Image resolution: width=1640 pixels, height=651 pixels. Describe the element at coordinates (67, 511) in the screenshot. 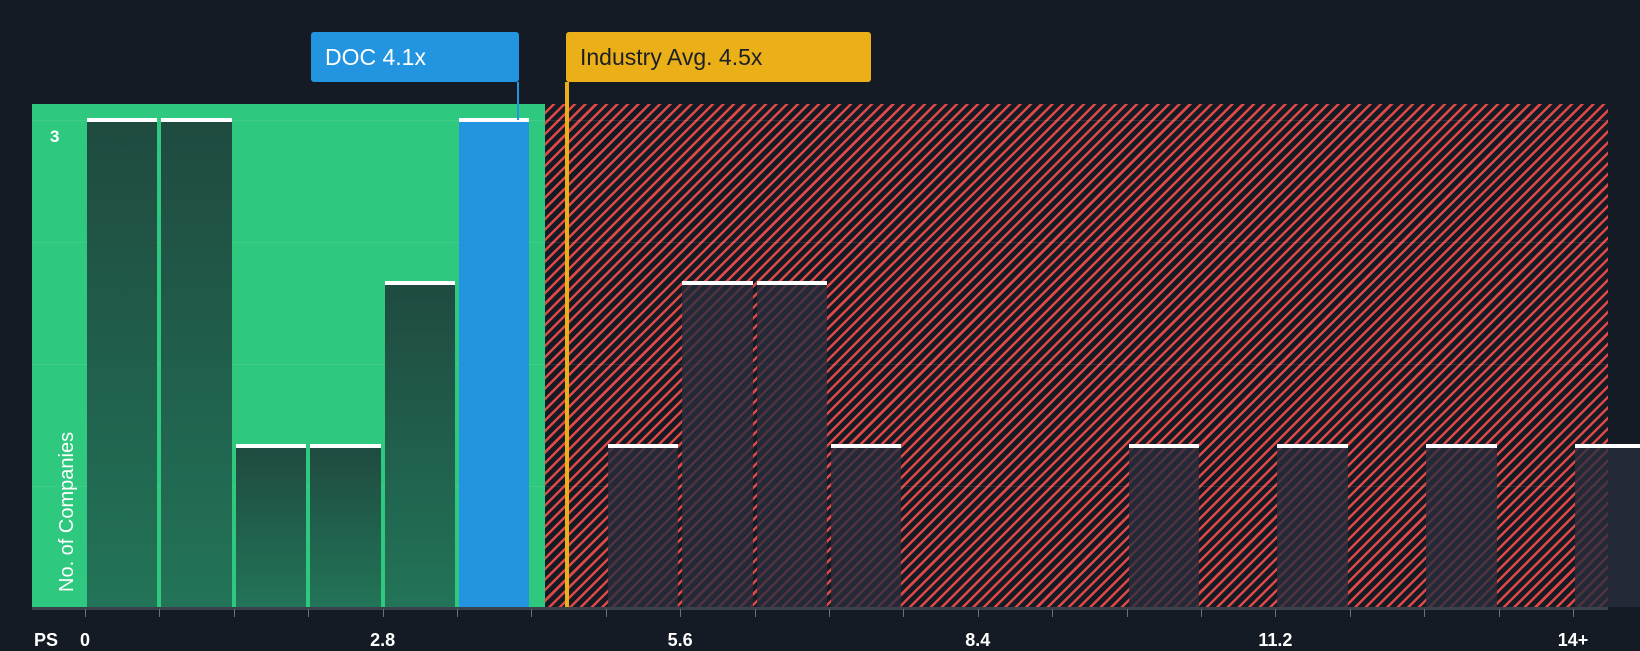

I see `y-axis-label: No. of Companies` at that location.